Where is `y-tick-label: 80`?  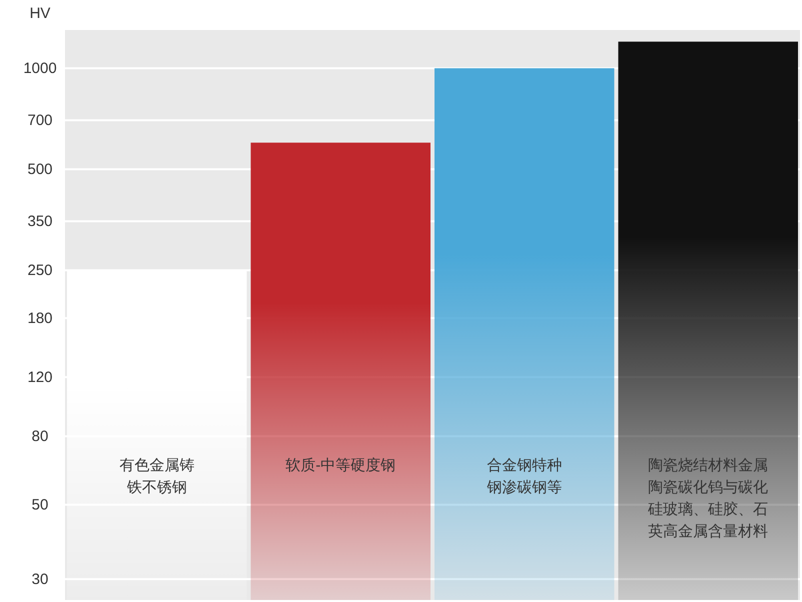 y-tick-label: 80 is located at coordinates (40, 437).